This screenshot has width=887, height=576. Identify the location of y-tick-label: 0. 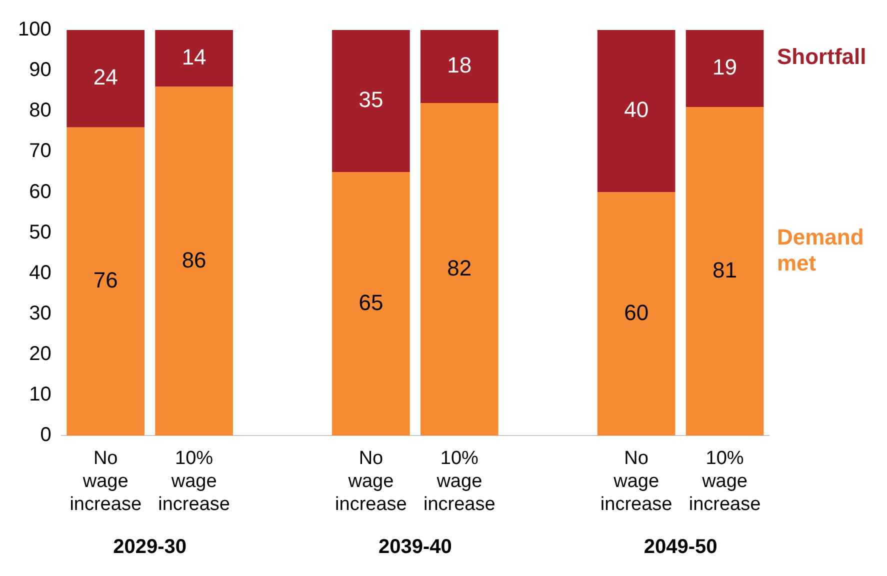
(46, 435).